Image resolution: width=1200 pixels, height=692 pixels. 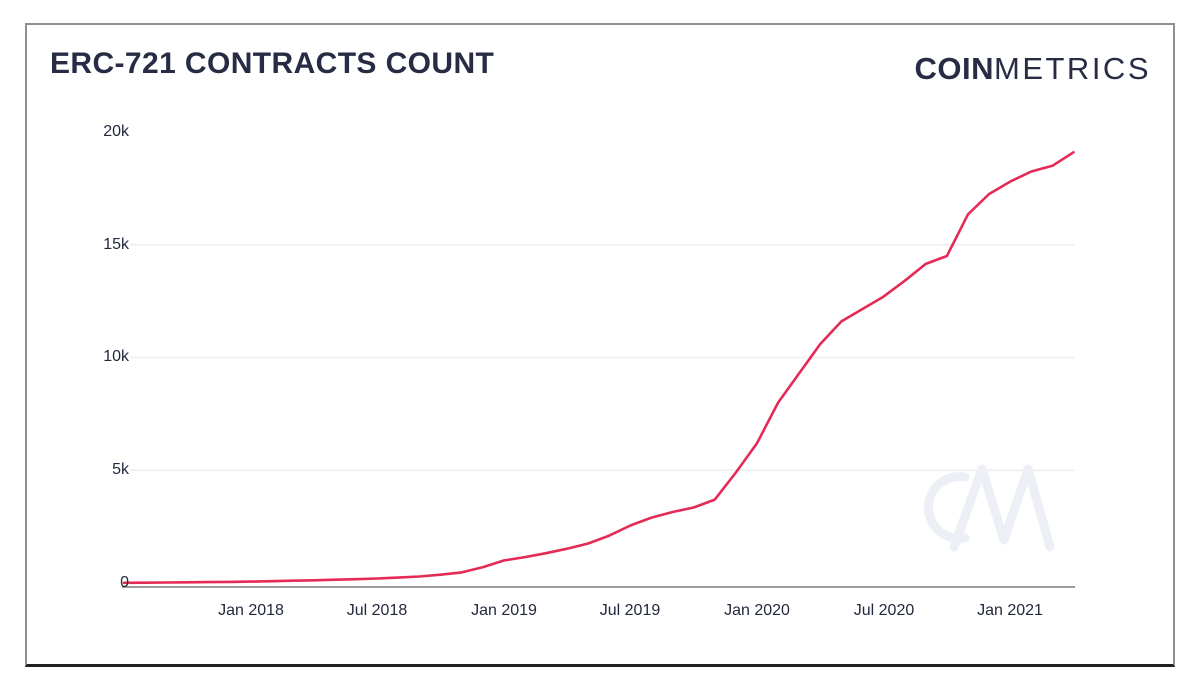 What do you see at coordinates (377, 610) in the screenshot?
I see `x-axis-tick-label: Jul 2018` at bounding box center [377, 610].